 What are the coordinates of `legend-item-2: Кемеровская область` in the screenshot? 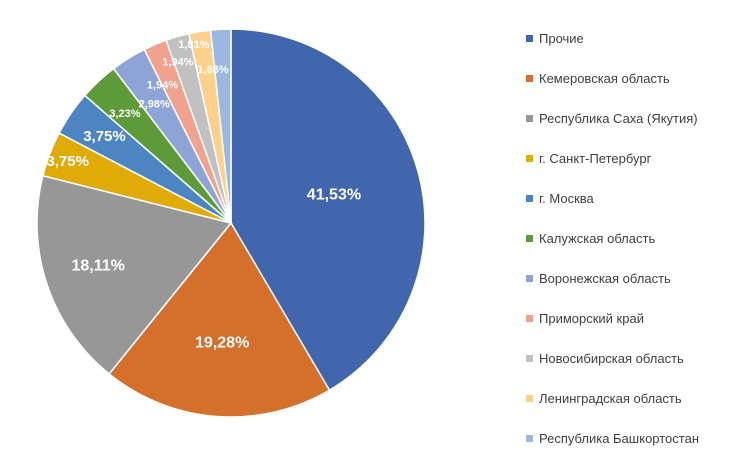 It's located at (631, 78).